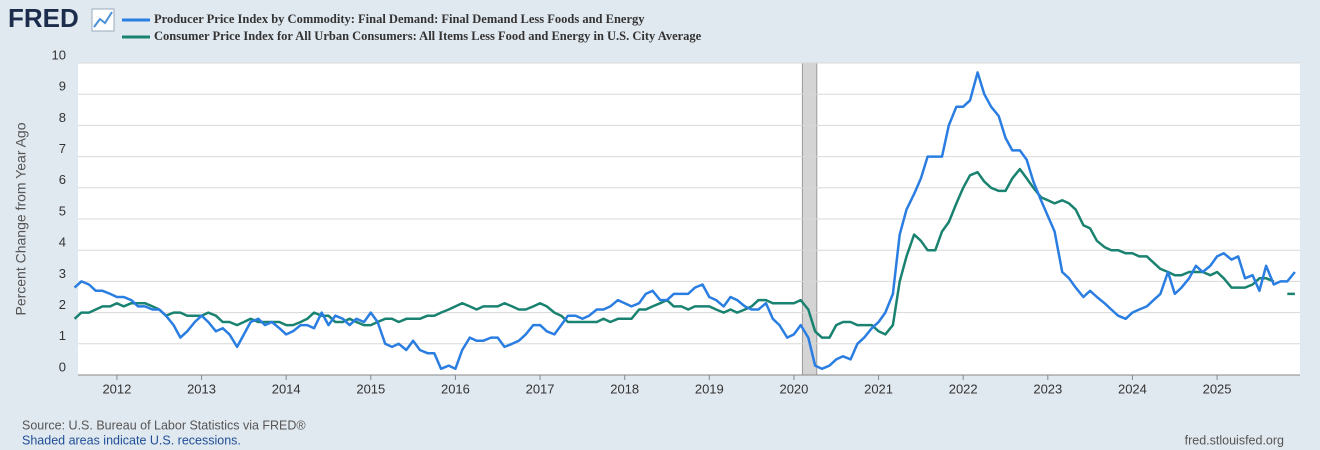 Image resolution: width=1320 pixels, height=450 pixels. Describe the element at coordinates (62, 242) in the screenshot. I see `y-tick-label: 4` at that location.